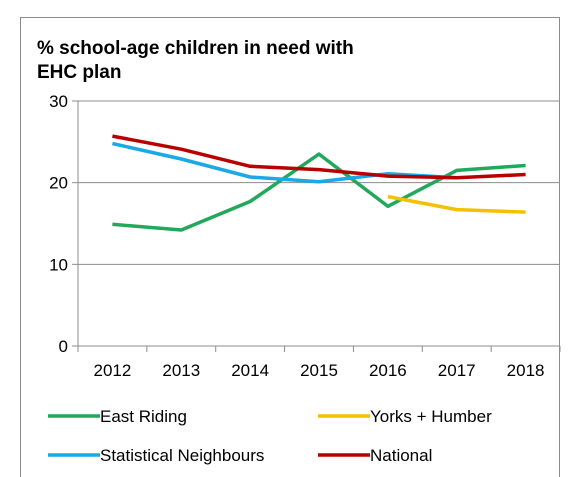  Describe the element at coordinates (58, 264) in the screenshot. I see `y-tick-label: 10` at that location.